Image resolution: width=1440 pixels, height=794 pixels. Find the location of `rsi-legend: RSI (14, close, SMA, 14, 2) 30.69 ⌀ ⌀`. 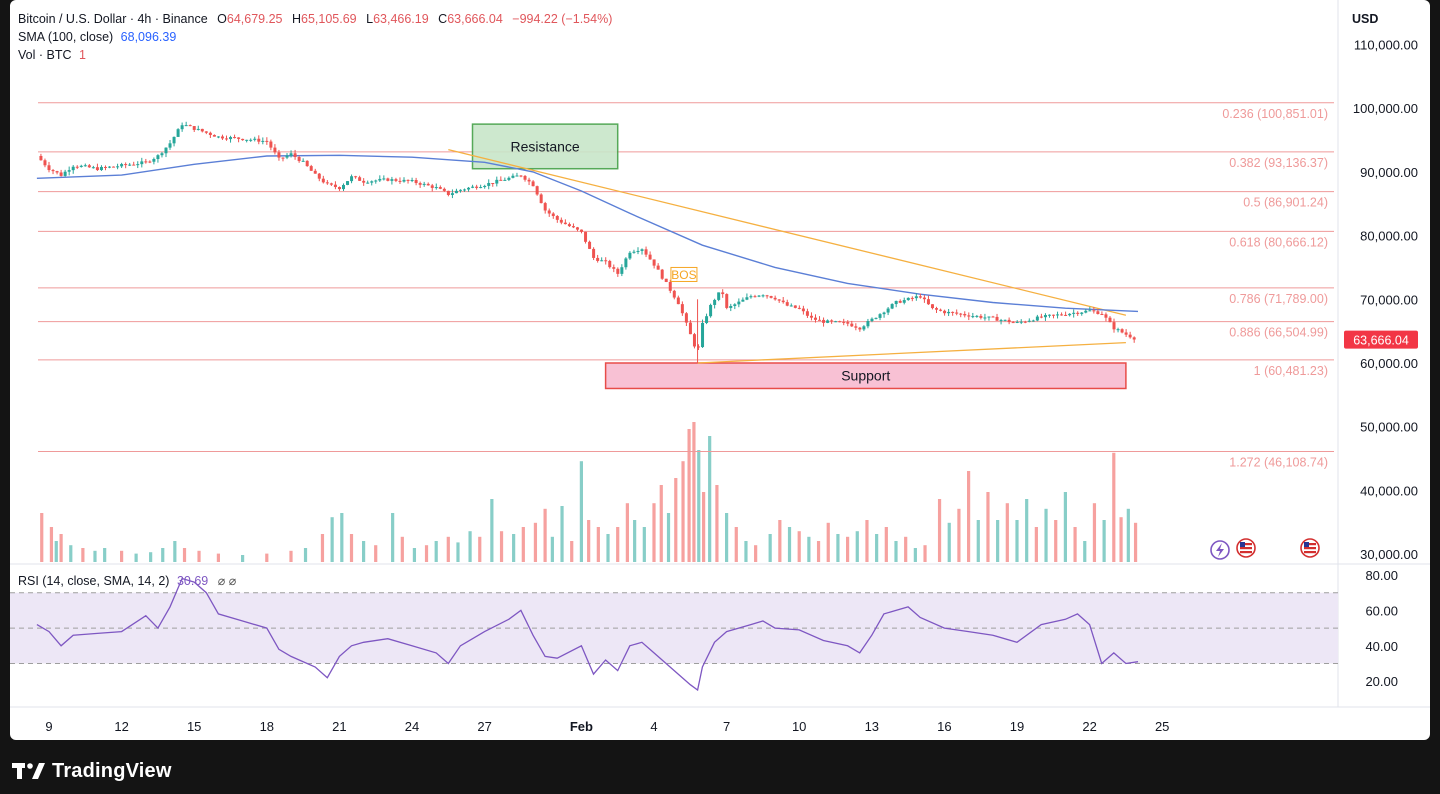

rsi-legend: RSI (14, close, SMA, 14, 2) 30.69 ⌀ ⌀ is located at coordinates (127, 580).